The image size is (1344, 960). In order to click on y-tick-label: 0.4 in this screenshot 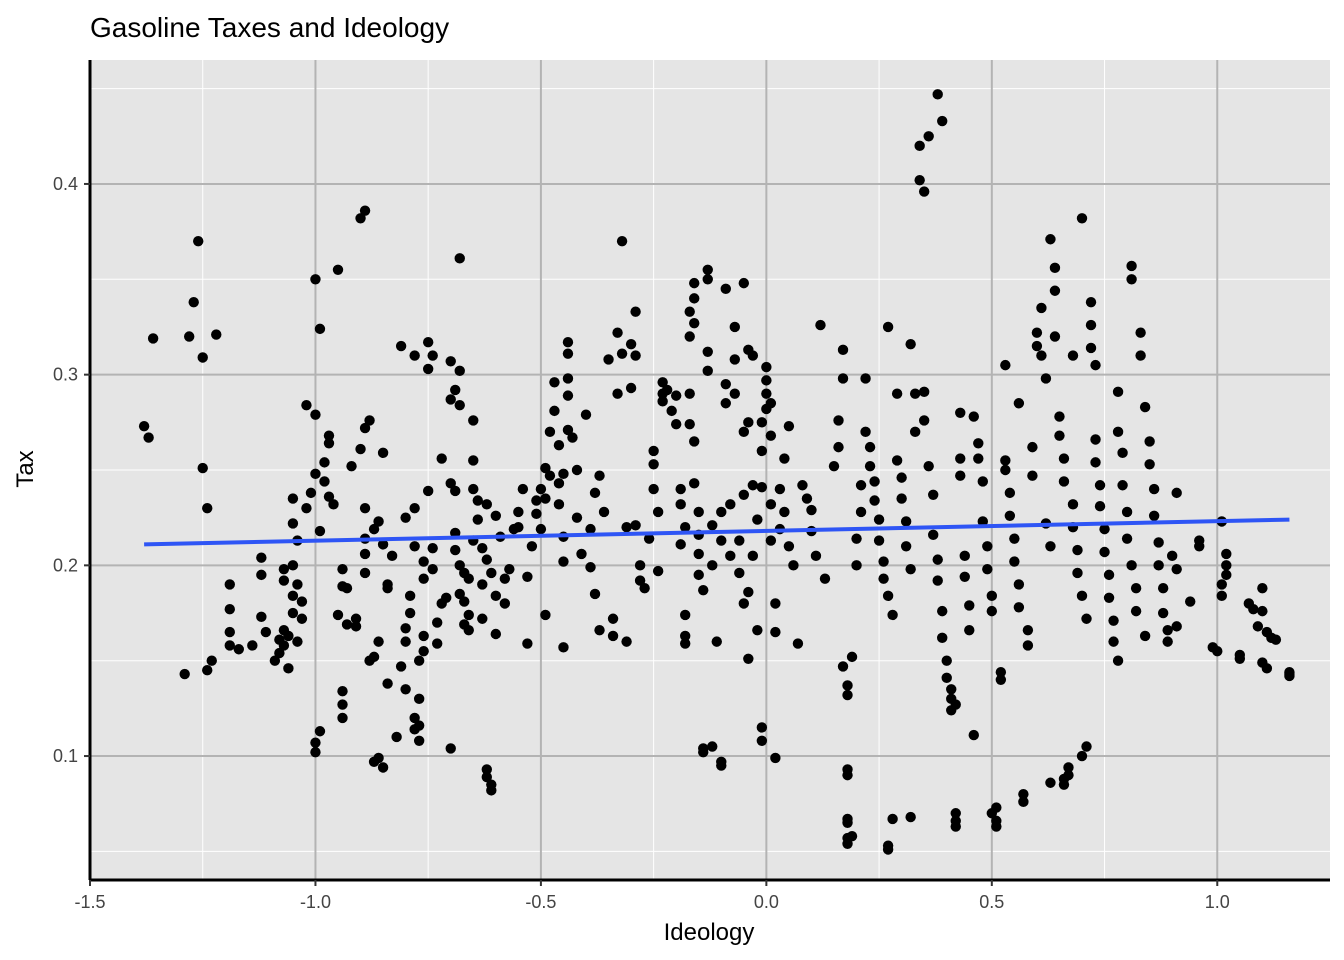, I will do `click(65, 184)`.